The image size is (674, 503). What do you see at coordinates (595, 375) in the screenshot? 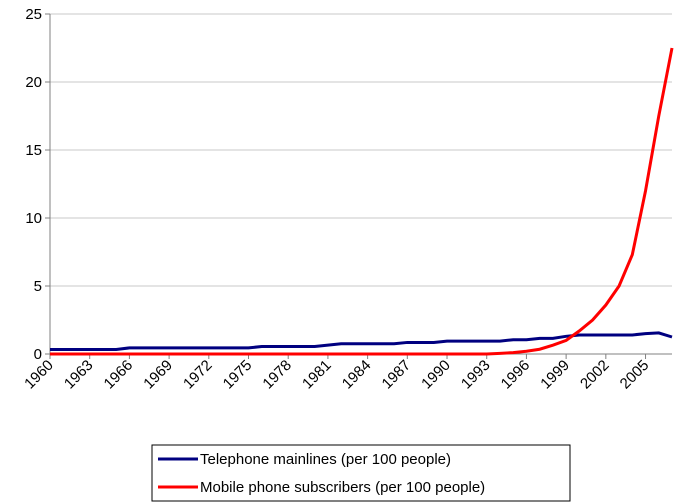
I see `x-tick-label: 2002` at bounding box center [595, 375].